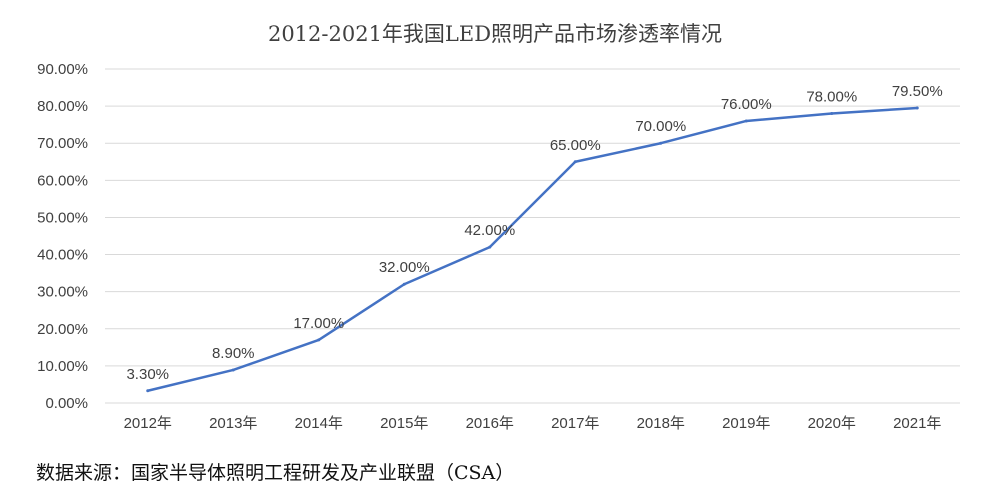 This screenshot has height=493, width=1000. Describe the element at coordinates (575, 145) in the screenshot. I see `data-label: 65.00%` at that location.